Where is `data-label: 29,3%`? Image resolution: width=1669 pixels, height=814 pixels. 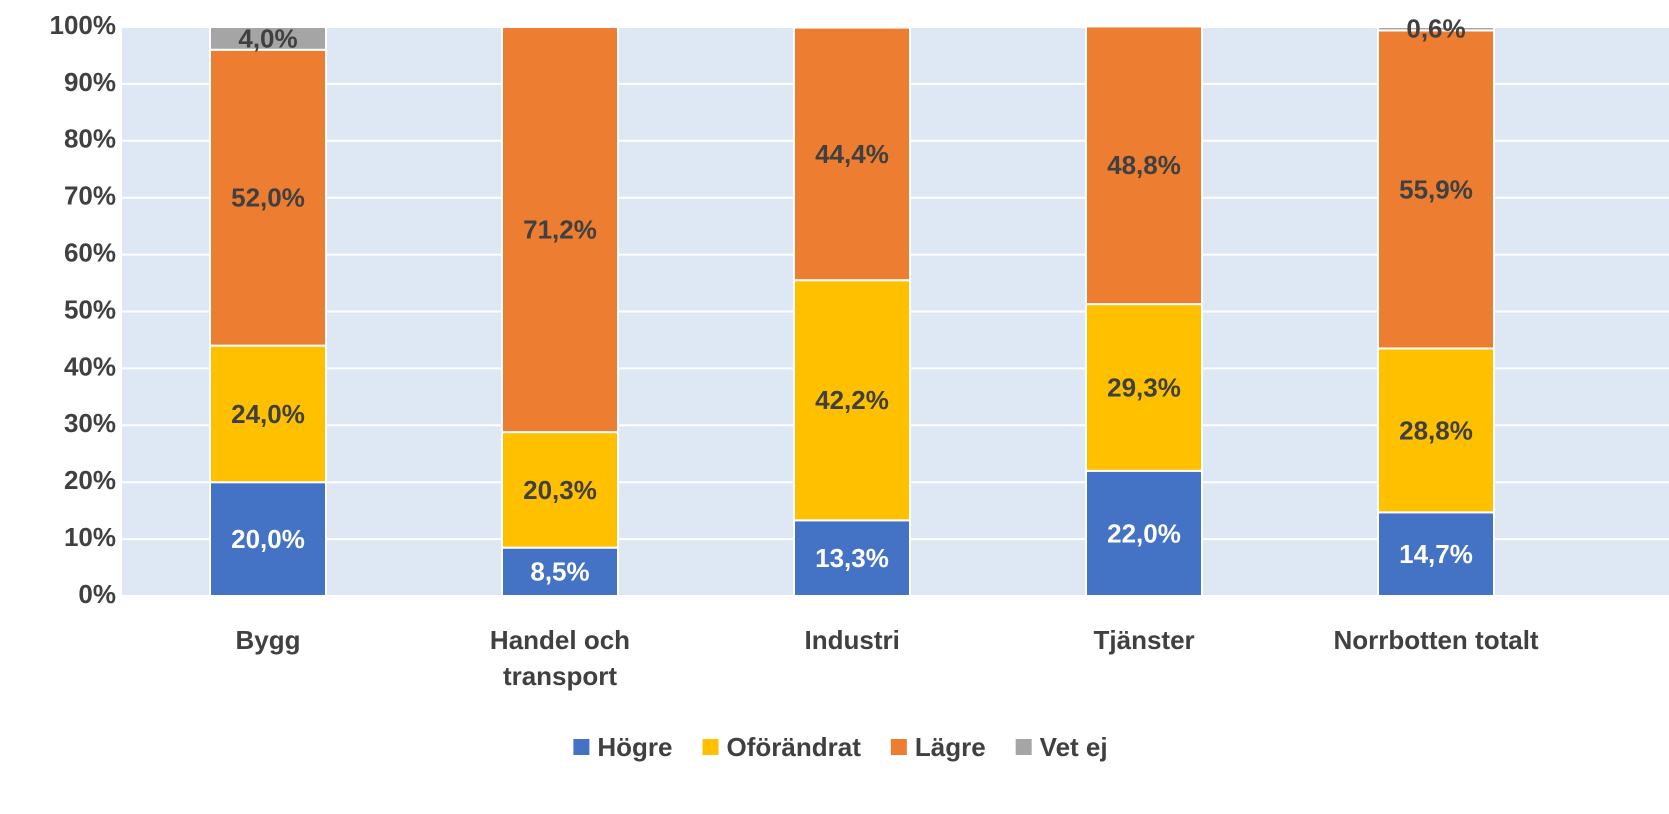 data-label: 29,3% is located at coordinates (1144, 387).